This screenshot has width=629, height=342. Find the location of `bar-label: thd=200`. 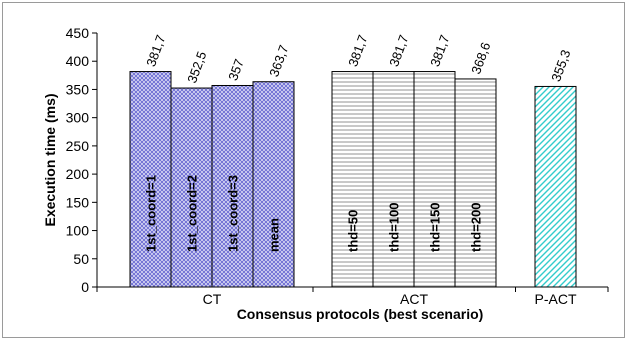

bar-label: thd=200 is located at coordinates (476, 228).